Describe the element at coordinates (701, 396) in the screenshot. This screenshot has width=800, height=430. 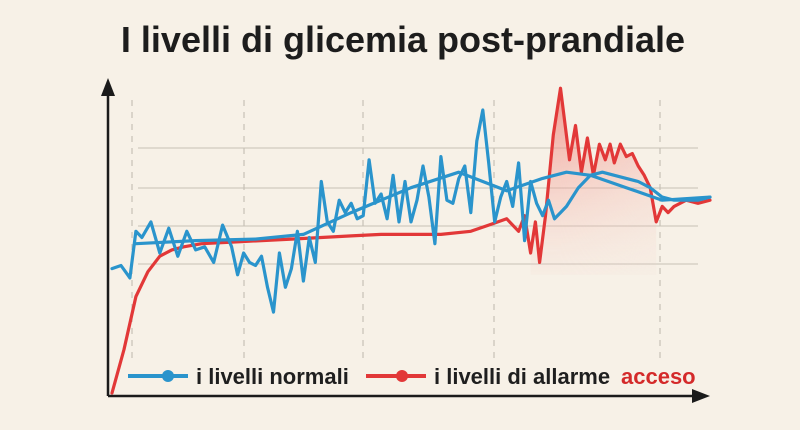
I see `x-axis-arrow-icon` at that location.